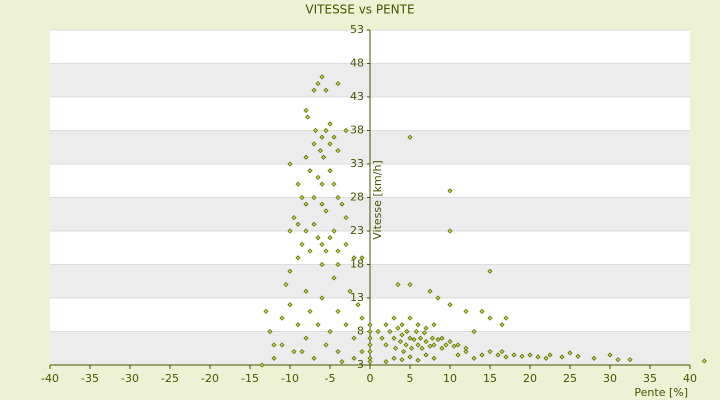 The height and width of the screenshot is (400, 720). Describe the element at coordinates (377, 200) in the screenshot. I see `y-axis-label: Vitesse [km/h]` at that location.